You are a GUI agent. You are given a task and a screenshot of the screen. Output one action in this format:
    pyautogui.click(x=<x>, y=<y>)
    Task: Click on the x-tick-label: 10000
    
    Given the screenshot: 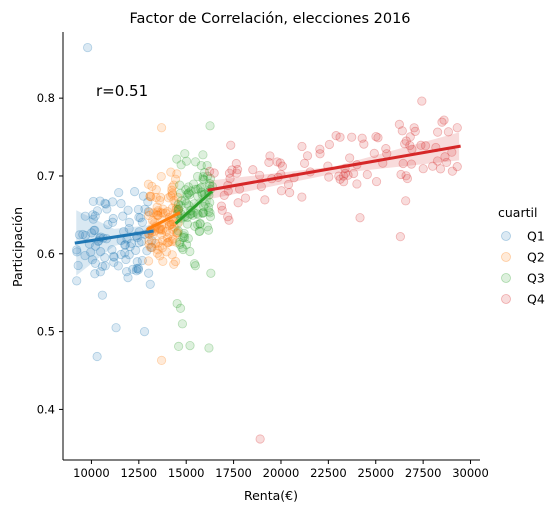 What is the action you would take?
    pyautogui.click(x=91, y=473)
    